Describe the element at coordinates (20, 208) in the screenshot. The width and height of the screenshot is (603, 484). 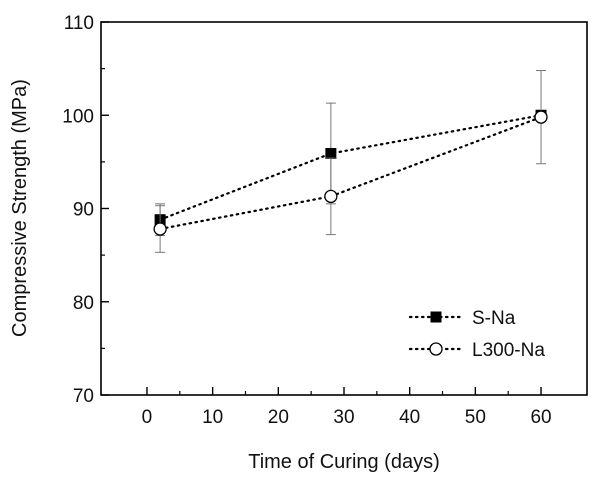
I see `y-axis-title: Compressive Strength (MPa)` at that location.